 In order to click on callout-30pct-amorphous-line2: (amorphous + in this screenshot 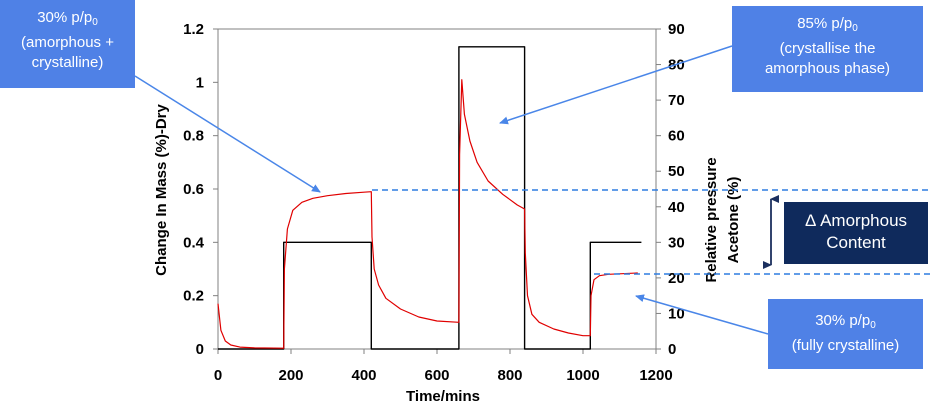, I will do `click(67, 42)`.